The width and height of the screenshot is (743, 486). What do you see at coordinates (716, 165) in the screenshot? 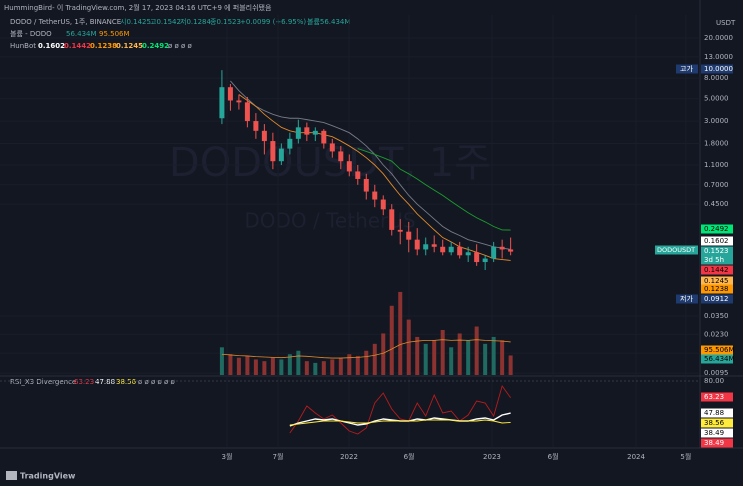
I see `y-tick-label: 1.1000` at bounding box center [716, 165].